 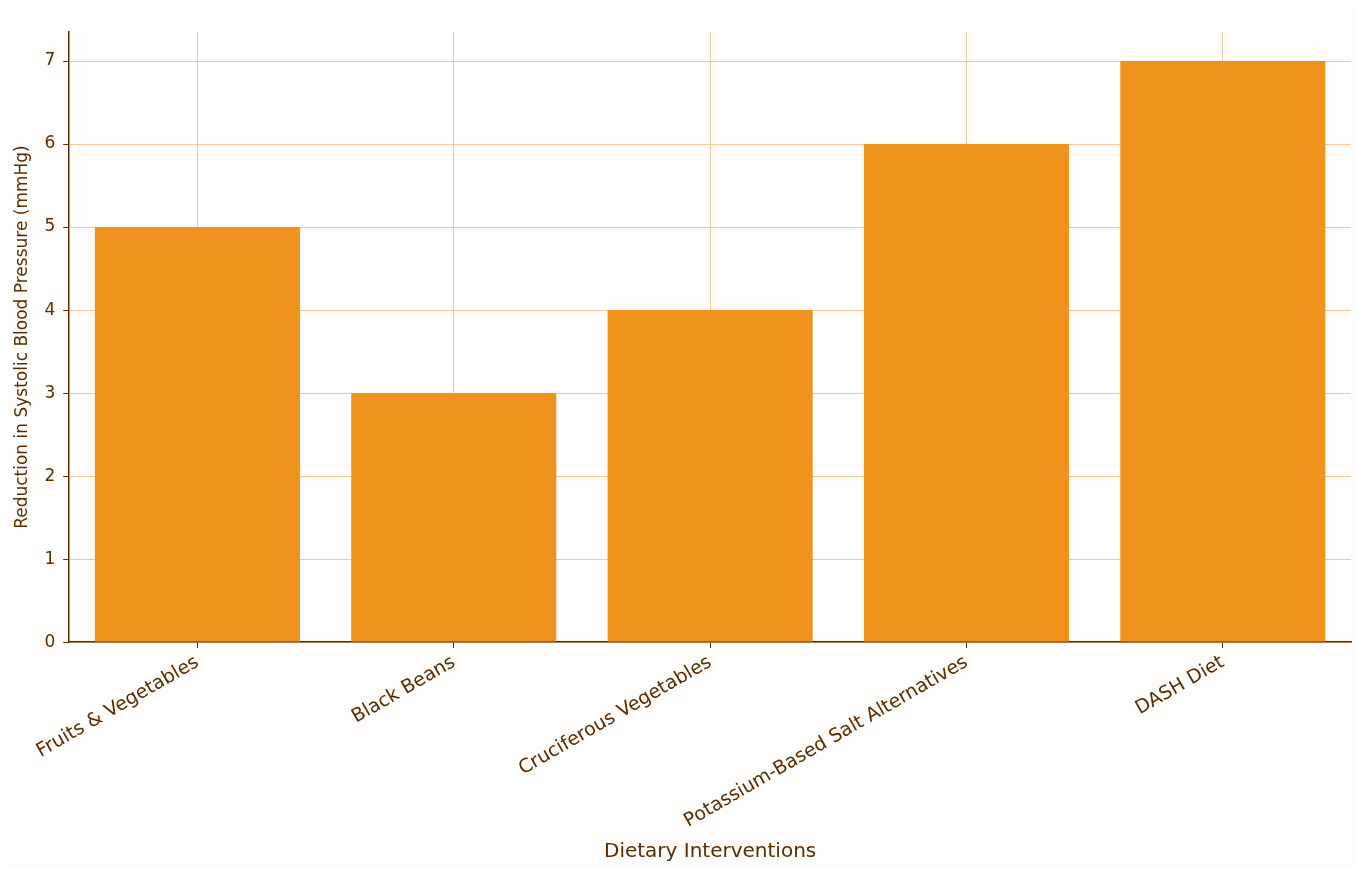 What do you see at coordinates (50, 59) in the screenshot?
I see `y-tick-label: 7` at bounding box center [50, 59].